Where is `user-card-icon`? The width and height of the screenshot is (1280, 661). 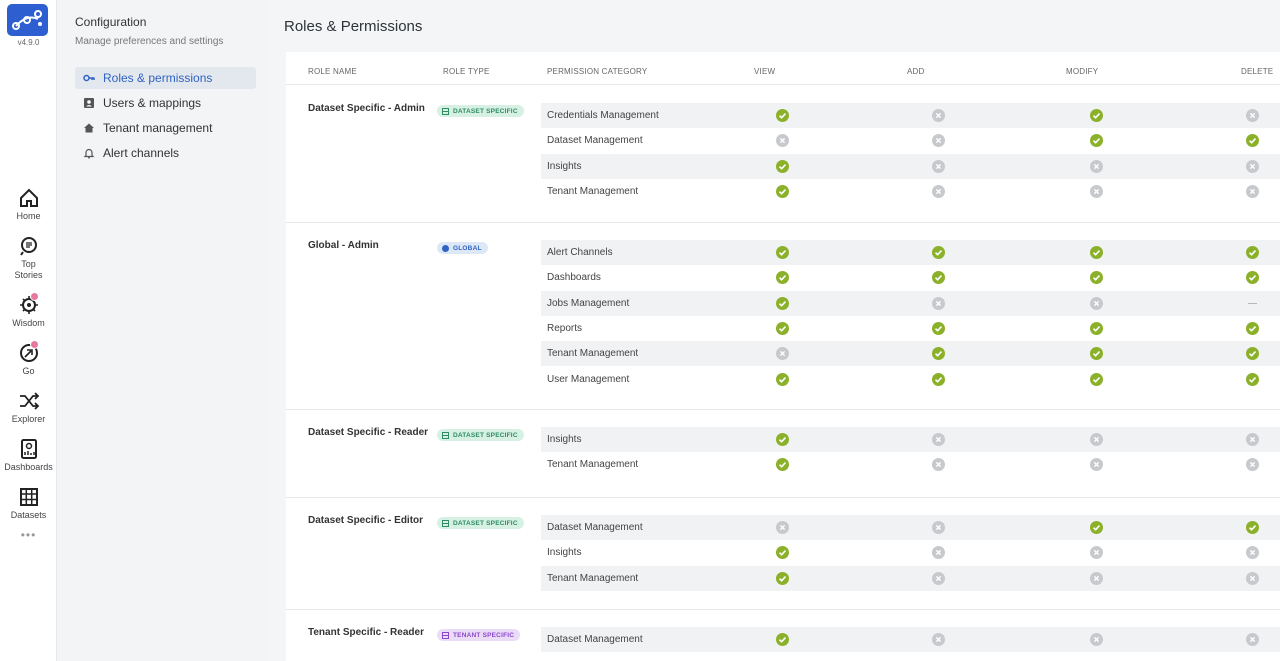
user-card-icon is located at coordinates (89, 103).